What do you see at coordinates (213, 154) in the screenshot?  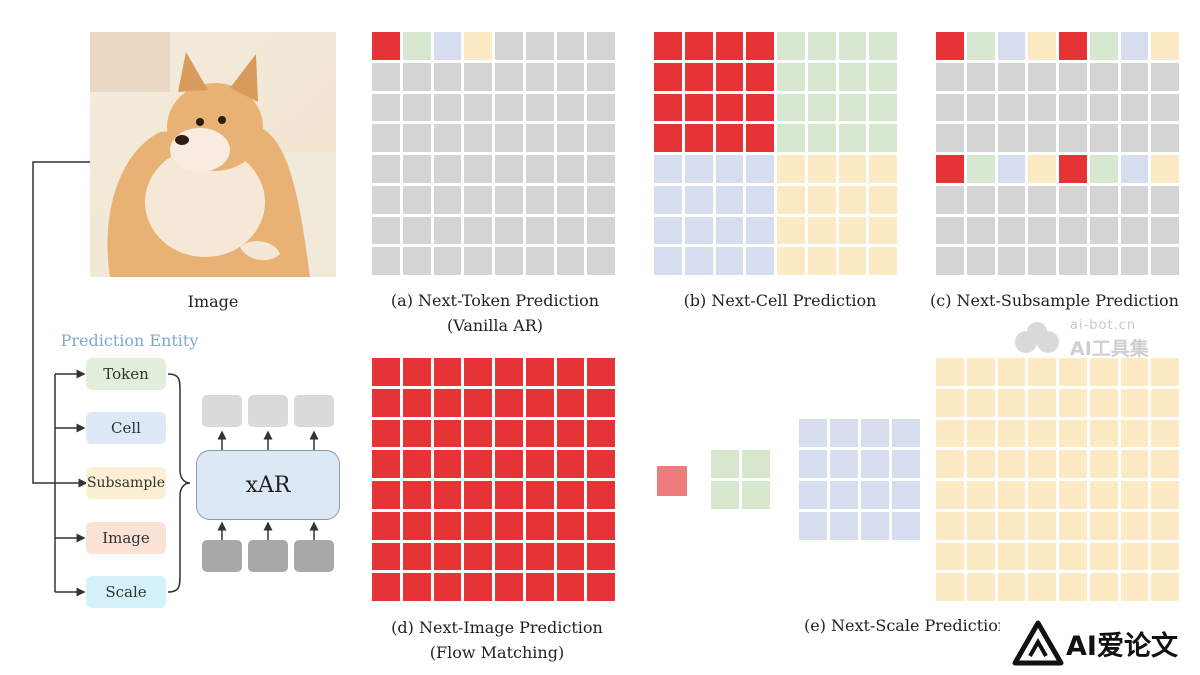 I see `doge-image` at bounding box center [213, 154].